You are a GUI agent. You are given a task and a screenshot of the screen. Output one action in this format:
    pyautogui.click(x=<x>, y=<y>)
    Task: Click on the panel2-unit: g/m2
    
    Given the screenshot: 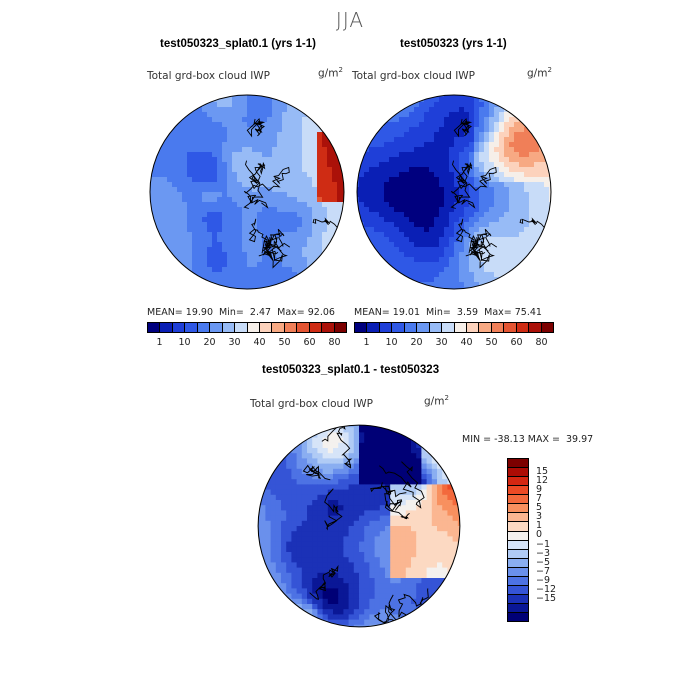 What is the action you would take?
    pyautogui.click(x=539, y=73)
    